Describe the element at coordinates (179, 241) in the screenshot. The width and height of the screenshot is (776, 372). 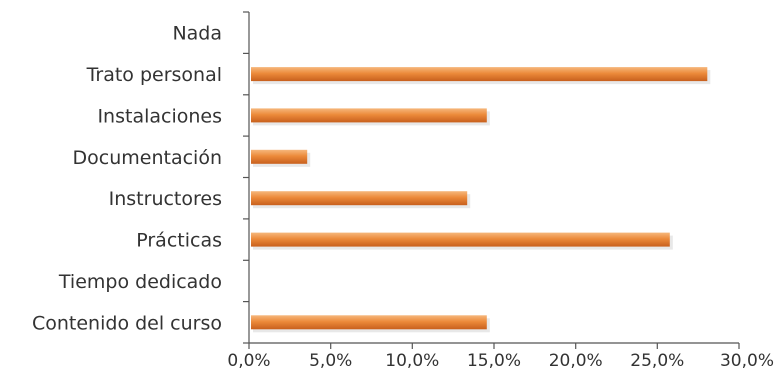
I see `category-label: Prácticas` at that location.